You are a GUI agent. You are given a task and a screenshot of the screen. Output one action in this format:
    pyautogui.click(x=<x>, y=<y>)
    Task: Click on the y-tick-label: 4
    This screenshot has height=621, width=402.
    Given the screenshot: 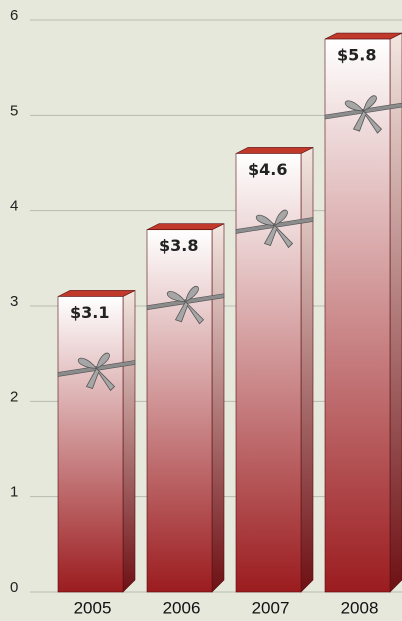 What is the action you would take?
    pyautogui.click(x=14, y=206)
    